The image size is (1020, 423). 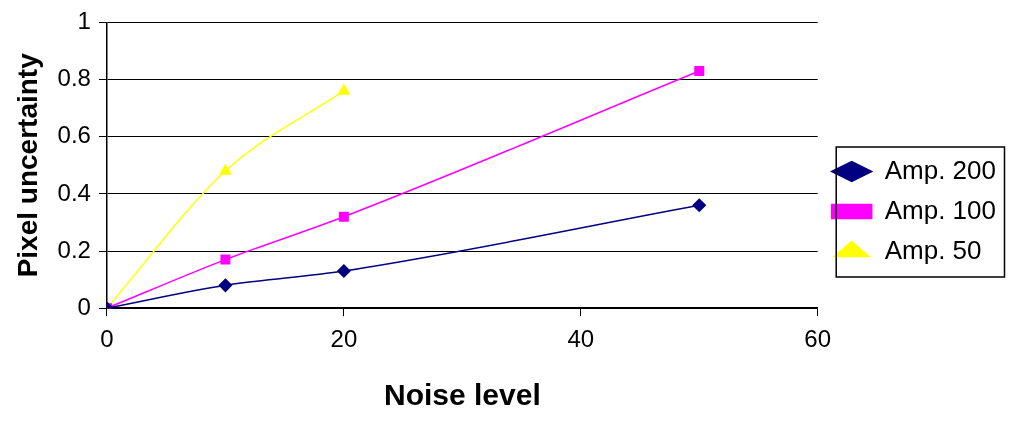 I want to click on y-tick-label: 0.8, so click(x=74, y=78).